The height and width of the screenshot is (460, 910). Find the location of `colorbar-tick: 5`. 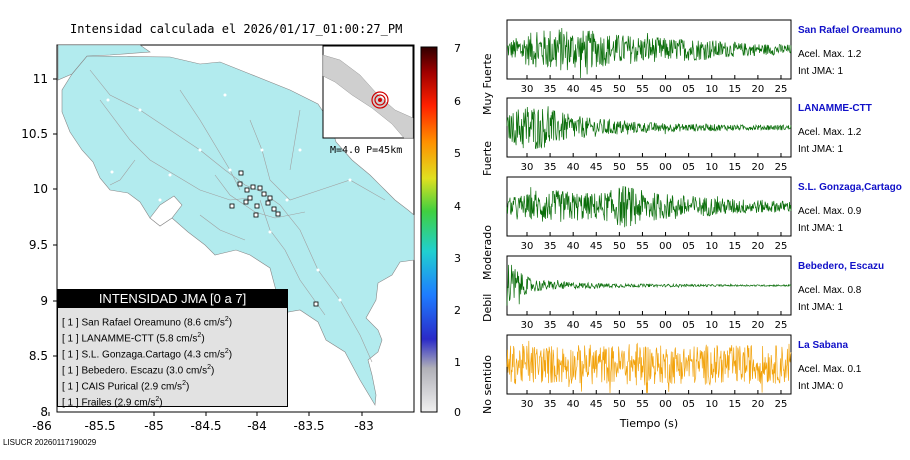

colorbar-tick: 5 is located at coordinates (457, 153).